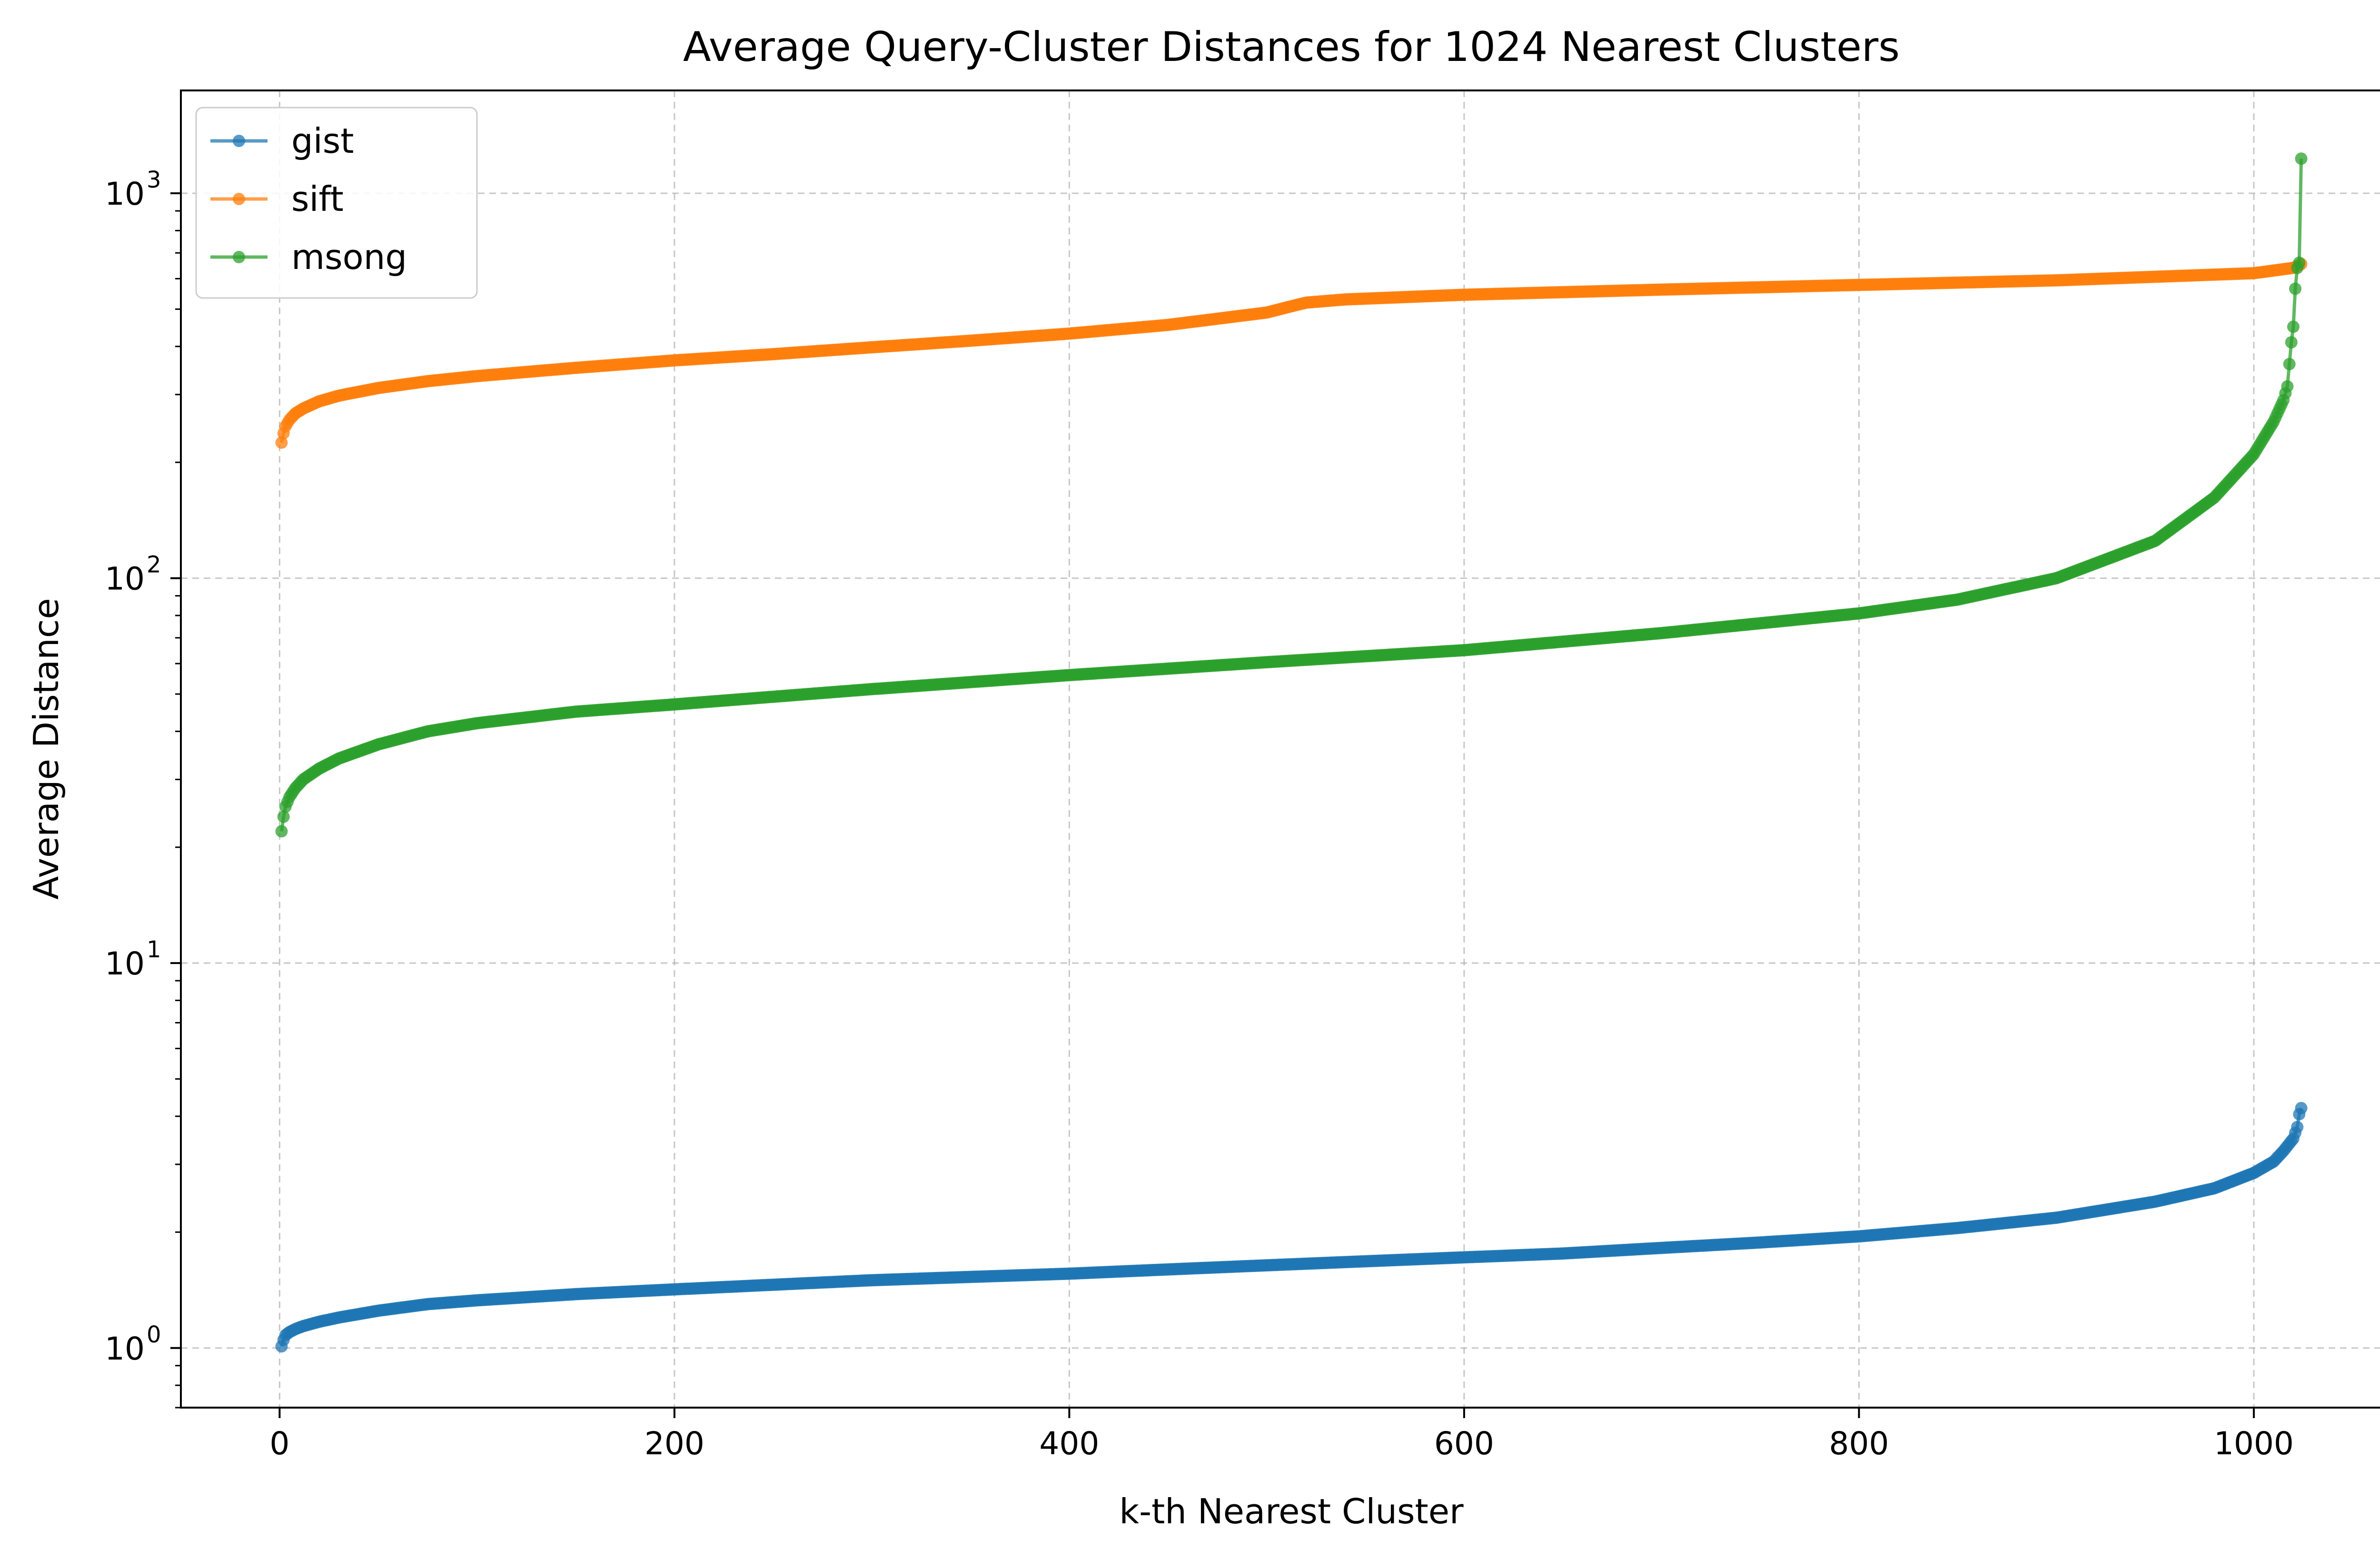  I want to click on legend-label-gist: gist, so click(322, 141).